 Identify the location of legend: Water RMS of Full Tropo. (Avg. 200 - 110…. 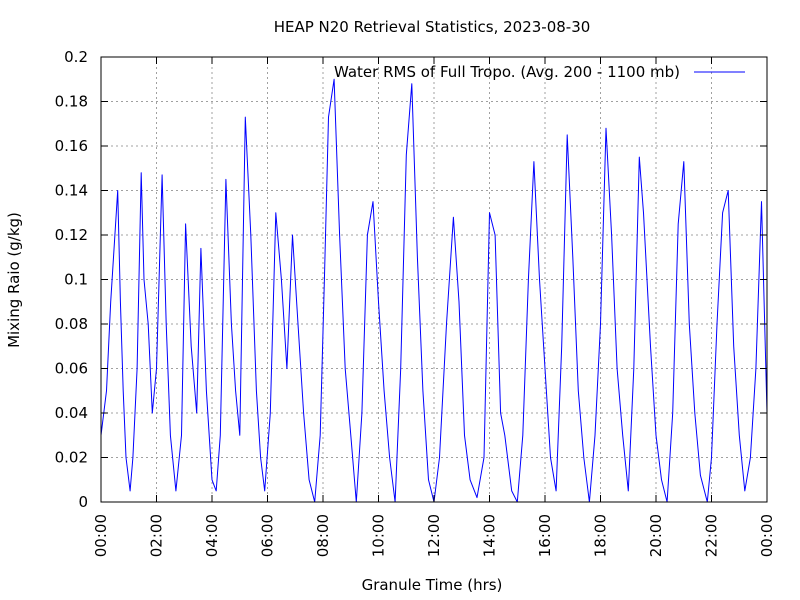
(539, 72).